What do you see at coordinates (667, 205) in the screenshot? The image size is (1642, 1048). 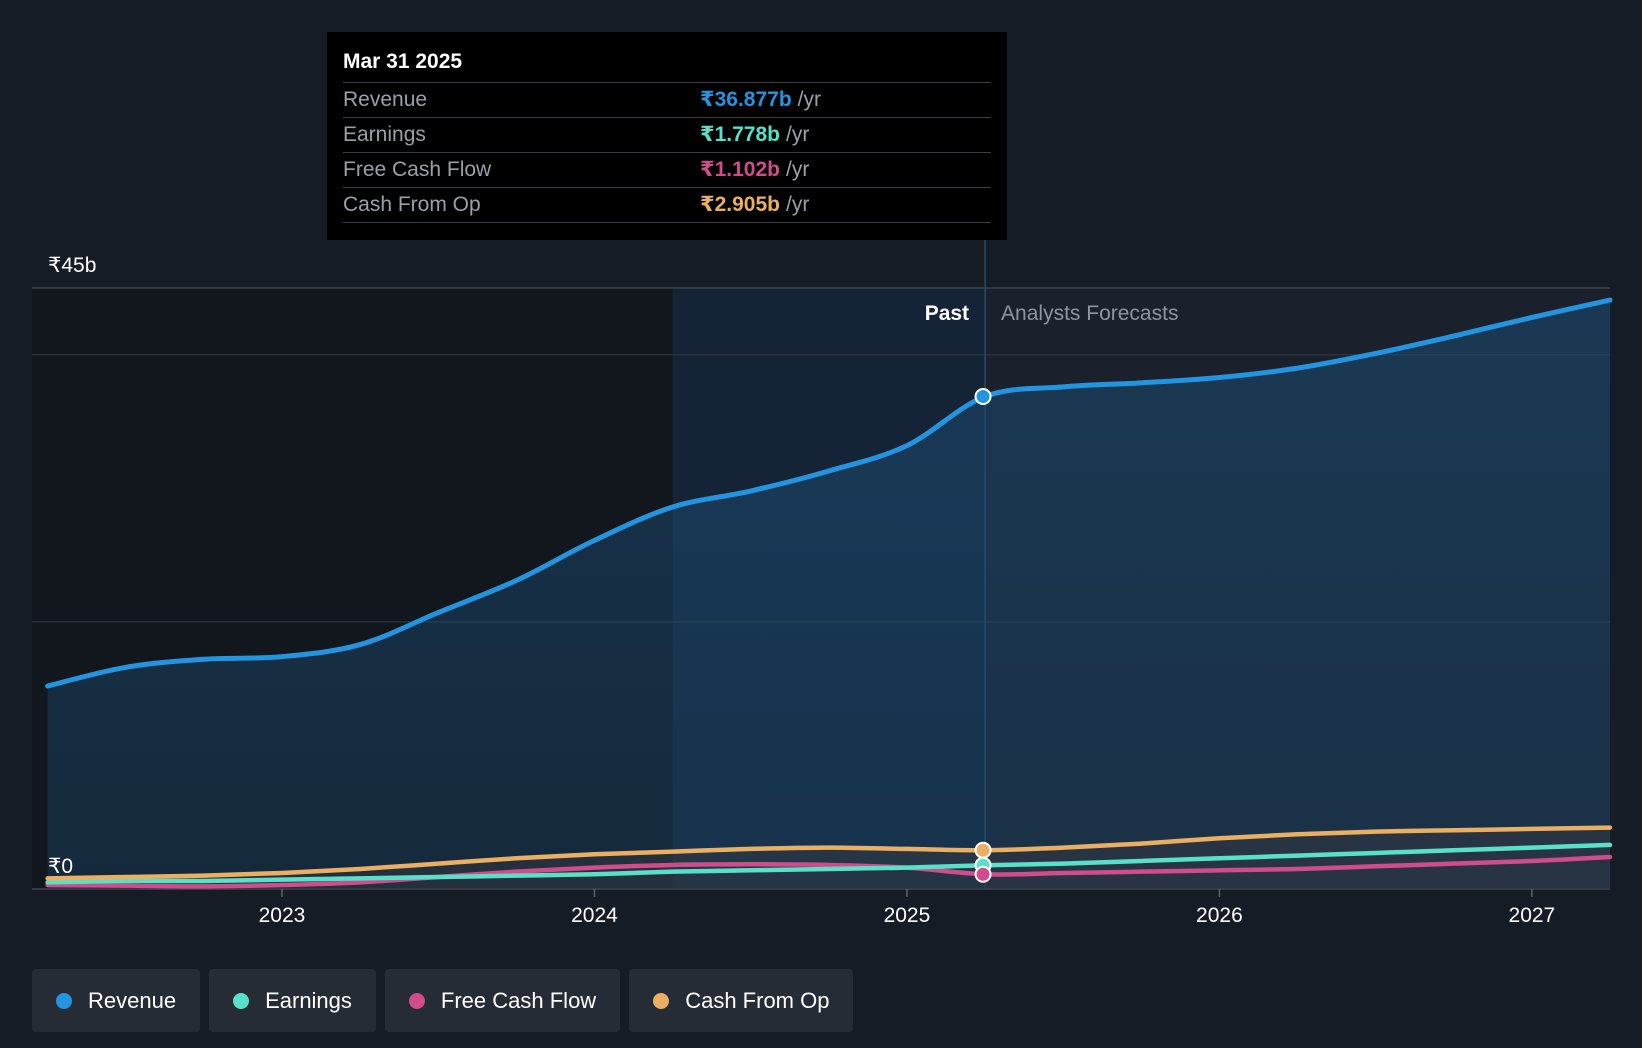 I see `tooltip-row-cfo: Cash From Op ₹2.905b /yr` at bounding box center [667, 205].